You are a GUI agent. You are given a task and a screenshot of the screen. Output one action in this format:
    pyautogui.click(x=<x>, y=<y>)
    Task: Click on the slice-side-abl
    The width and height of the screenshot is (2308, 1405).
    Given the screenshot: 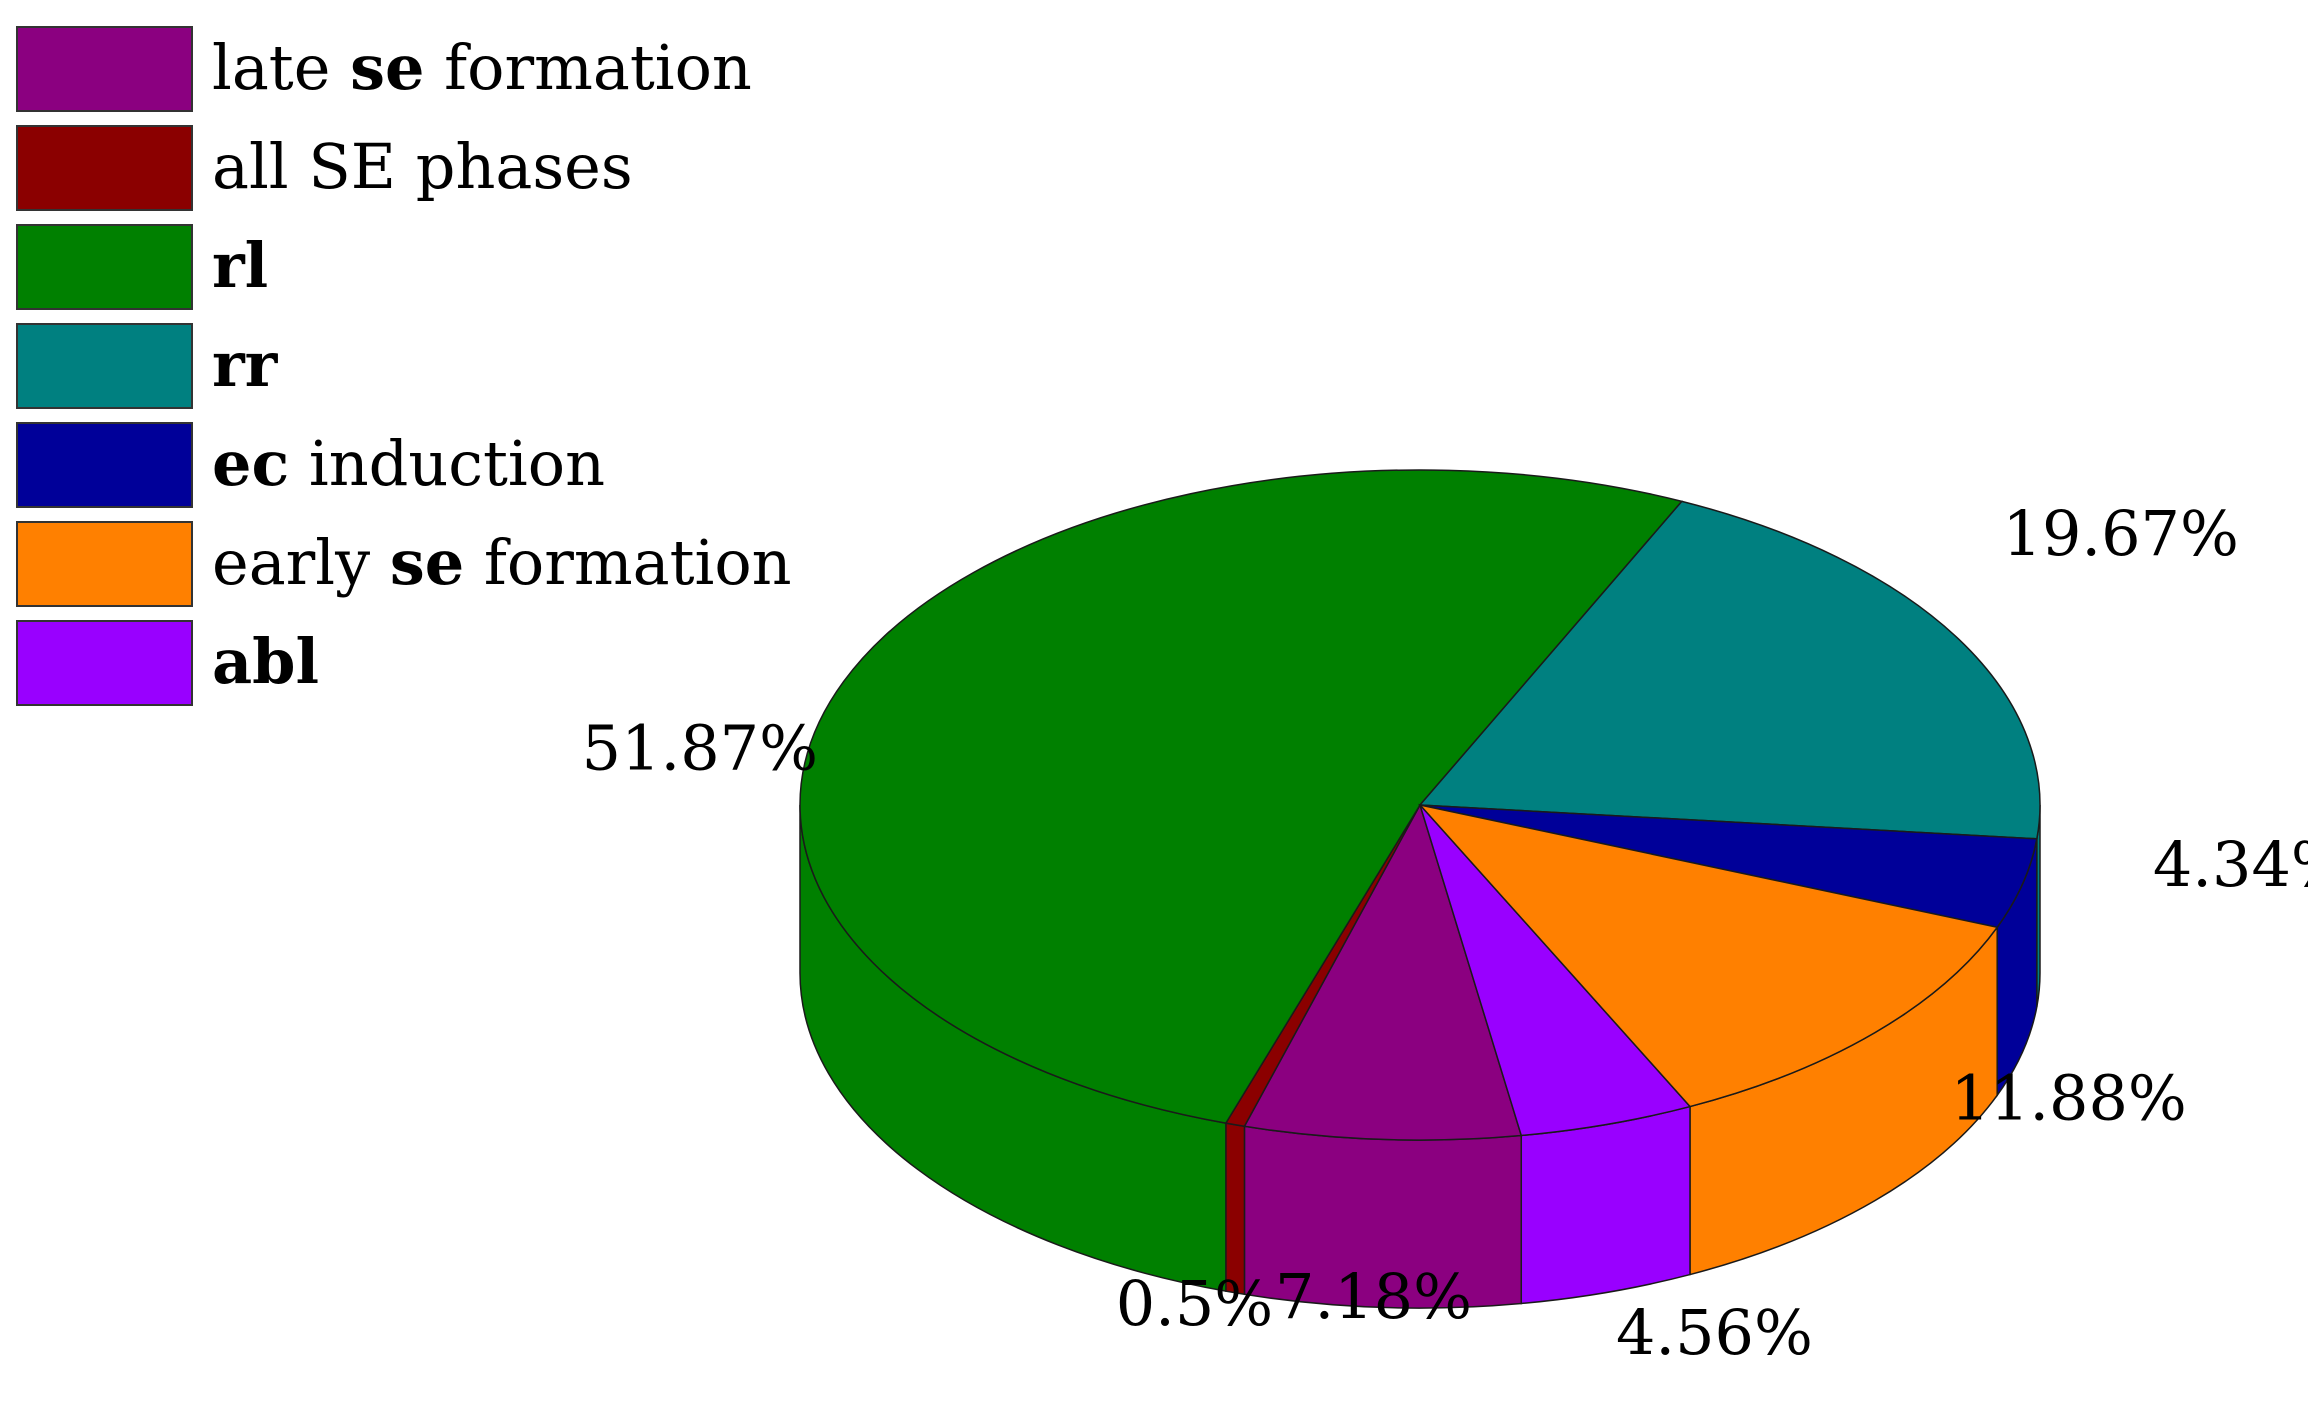 What is the action you would take?
    pyautogui.click(x=1605, y=1205)
    